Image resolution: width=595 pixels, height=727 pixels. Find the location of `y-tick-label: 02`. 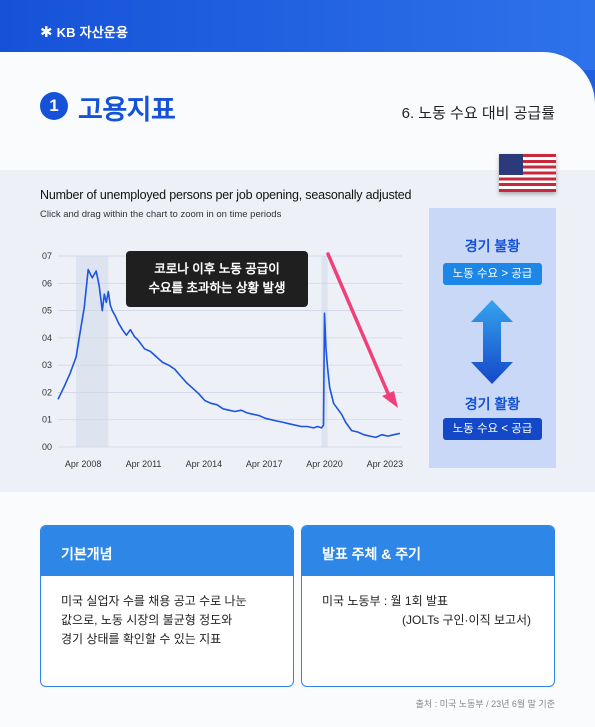

y-tick-label: 02 is located at coordinates (47, 392).